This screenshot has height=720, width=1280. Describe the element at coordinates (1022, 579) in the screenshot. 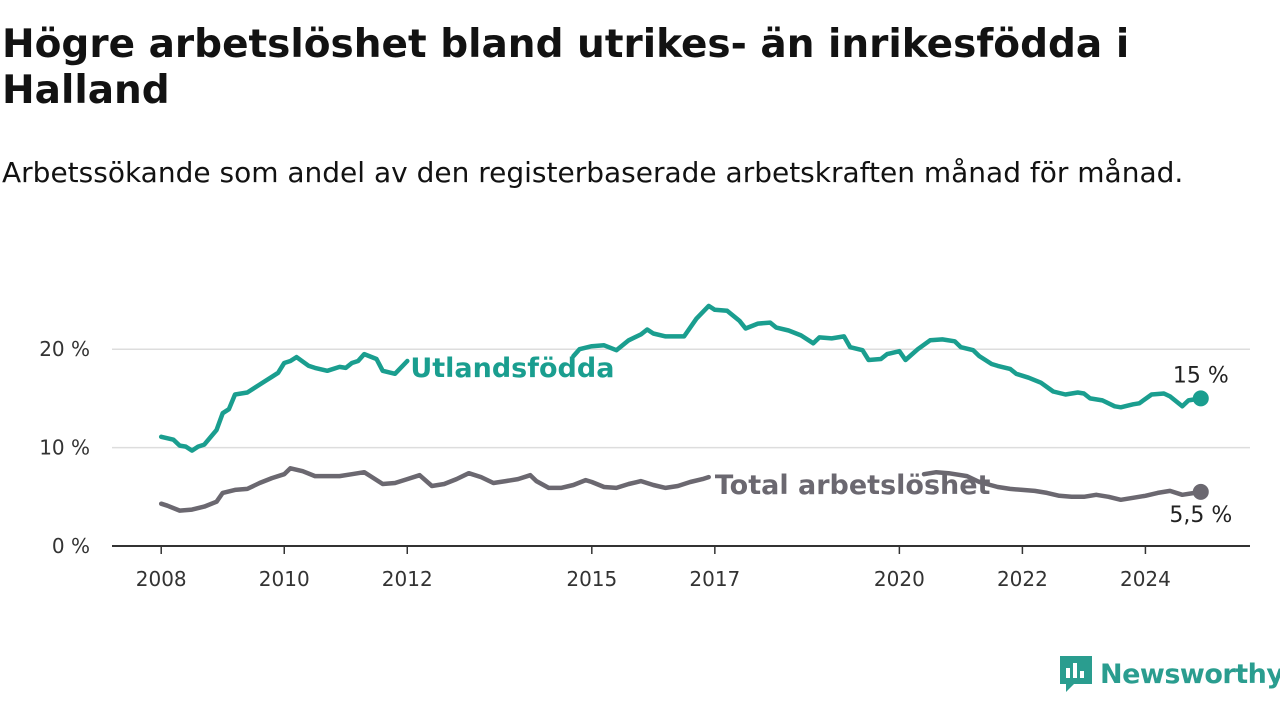

I see `x-tick-label: 2022` at that location.